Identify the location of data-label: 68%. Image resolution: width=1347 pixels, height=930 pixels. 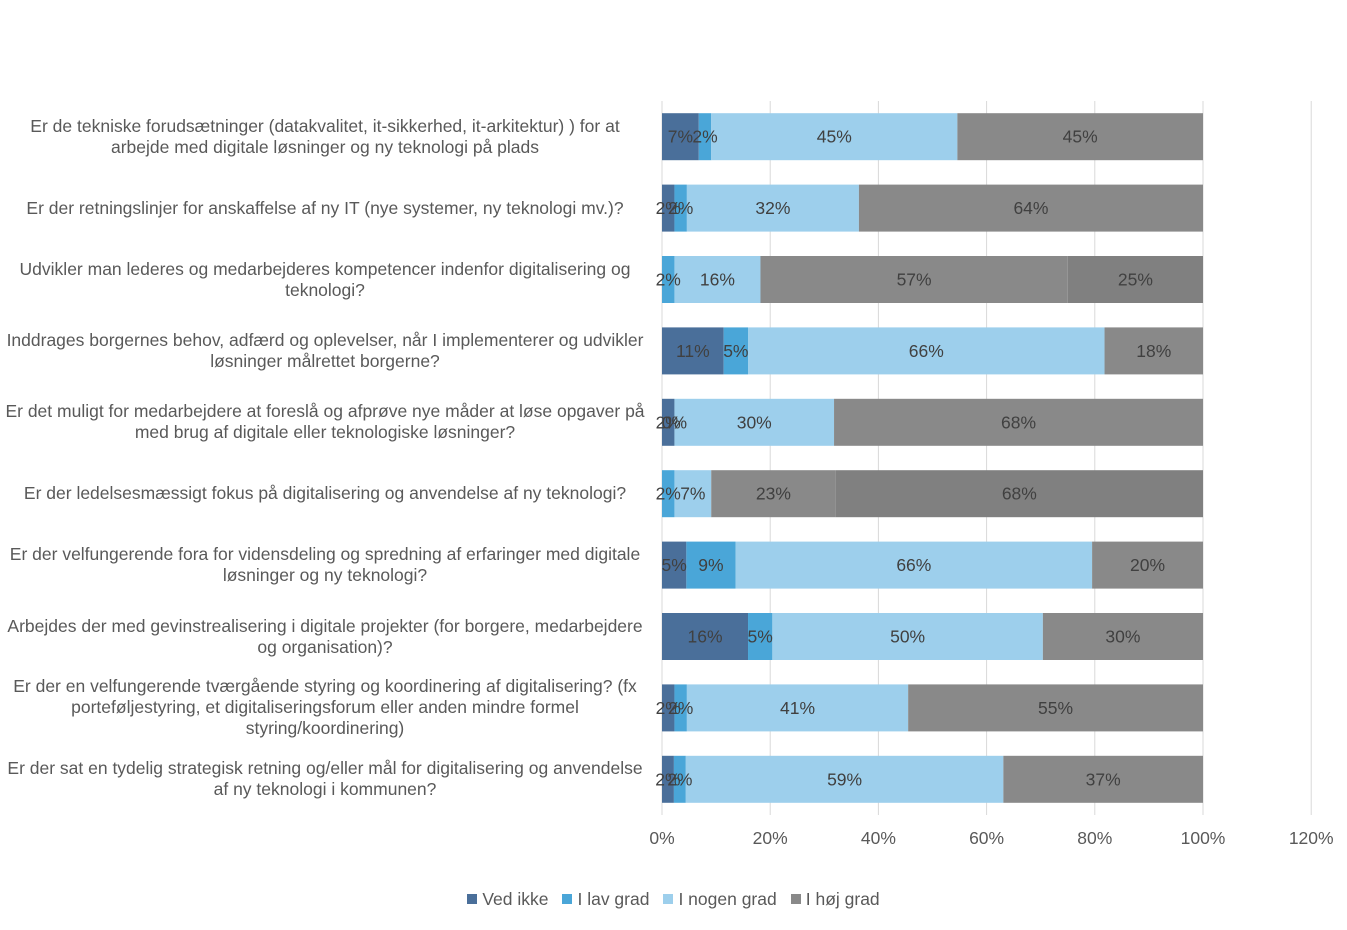
(1018, 422).